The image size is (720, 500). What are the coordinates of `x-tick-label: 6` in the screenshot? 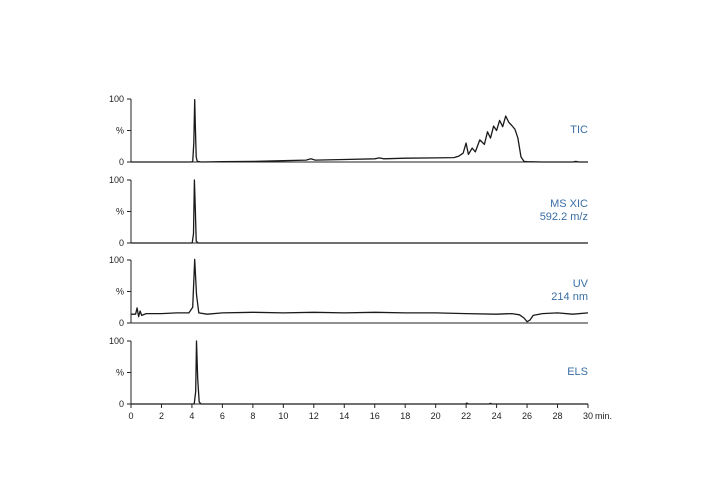 It's located at (222, 416).